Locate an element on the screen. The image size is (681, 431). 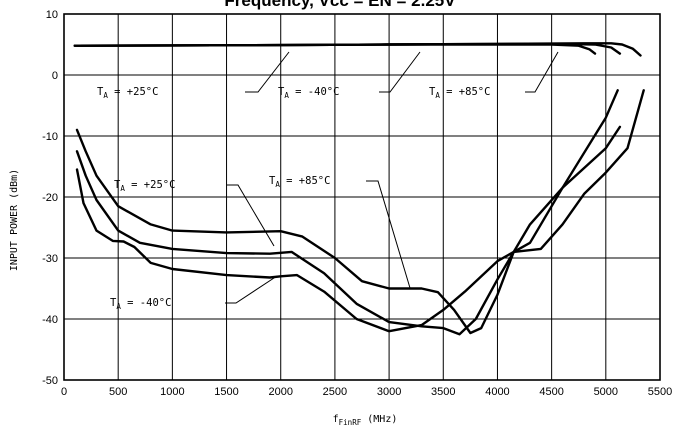
x-tick-label: 2000 is located at coordinates (280, 392).